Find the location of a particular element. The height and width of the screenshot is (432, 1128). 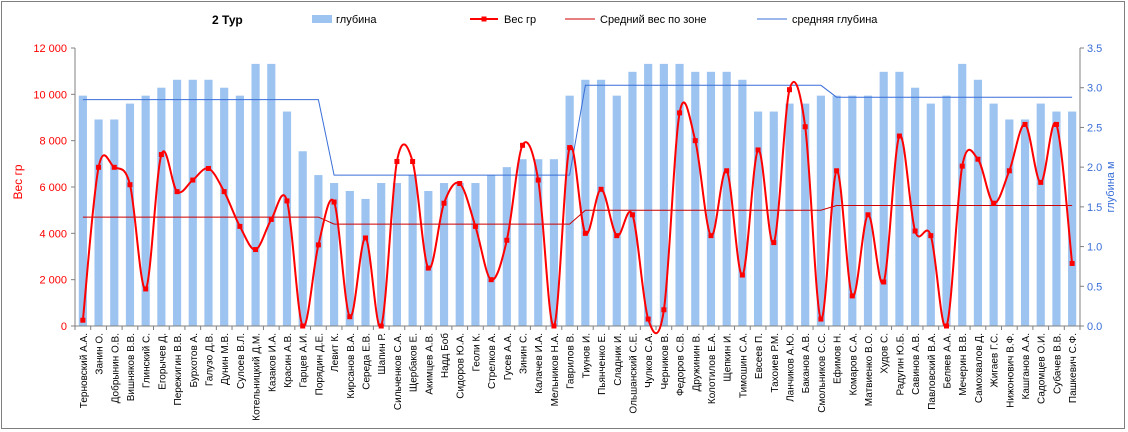

y-tick-label-left: 2 000 is located at coordinates (53, 281).